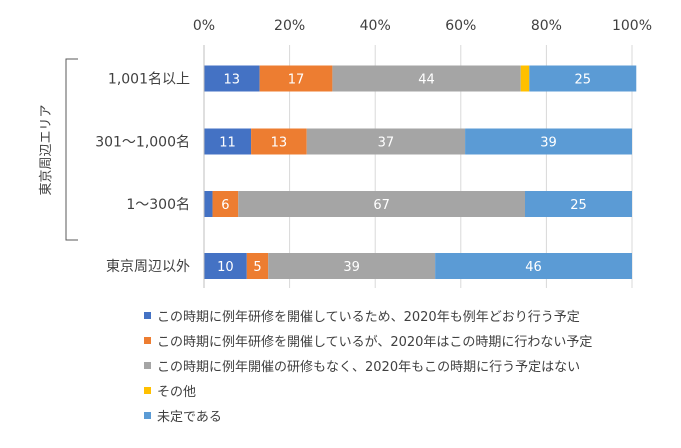 The image size is (681, 448). What do you see at coordinates (46, 149) in the screenshot?
I see `group-label: 東京周辺エリア` at bounding box center [46, 149].